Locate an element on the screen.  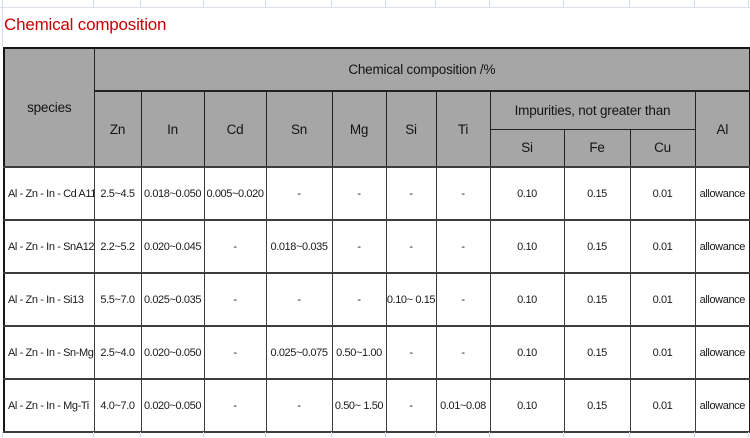
cell-species: Al - Zn - In - Cd A11 is located at coordinates (49, 193).